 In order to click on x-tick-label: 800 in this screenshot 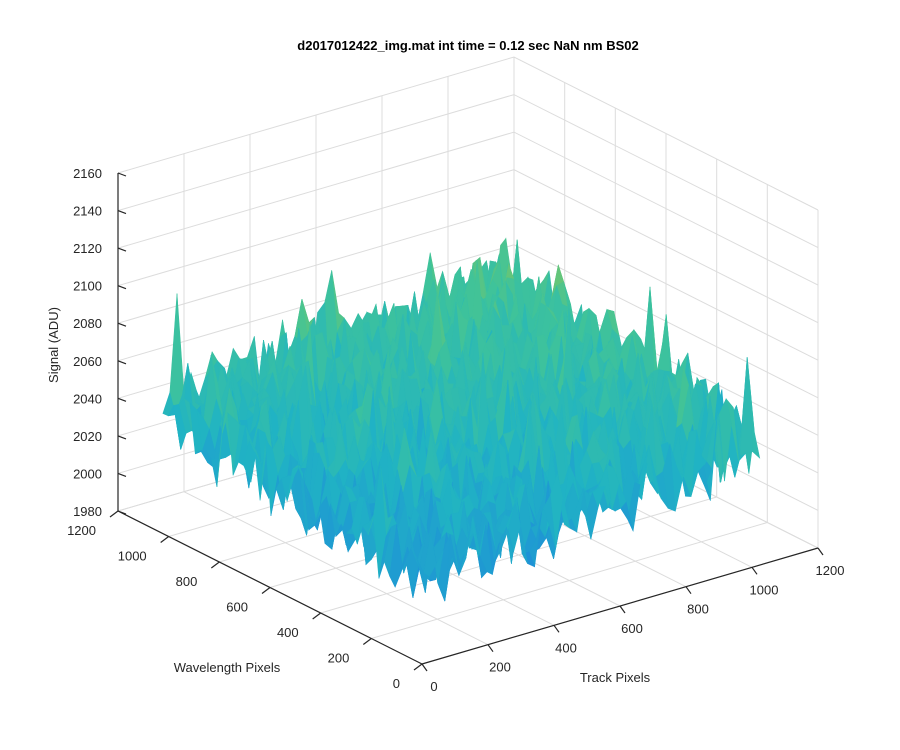, I will do `click(698, 609)`.